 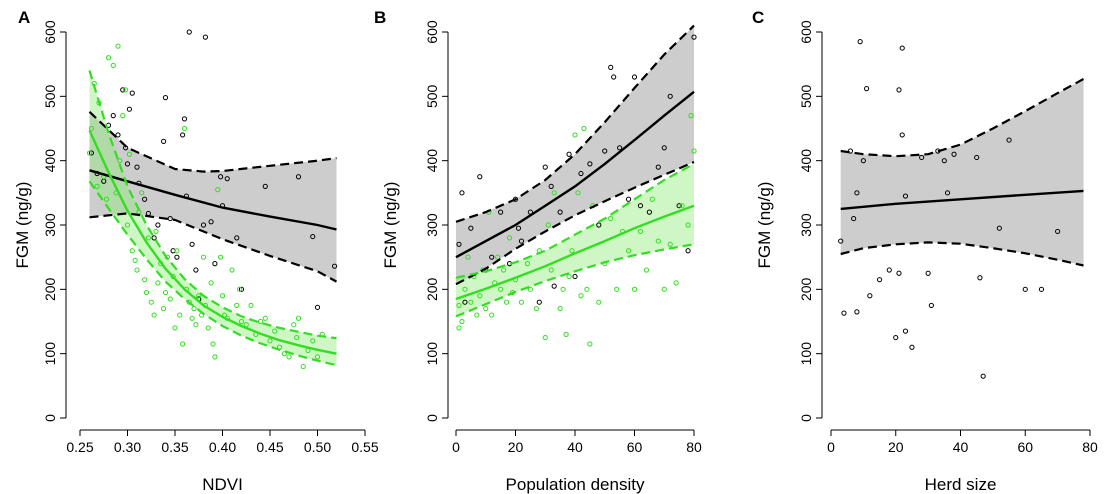 I want to click on x-axis-label: Population density, so click(x=575, y=484).